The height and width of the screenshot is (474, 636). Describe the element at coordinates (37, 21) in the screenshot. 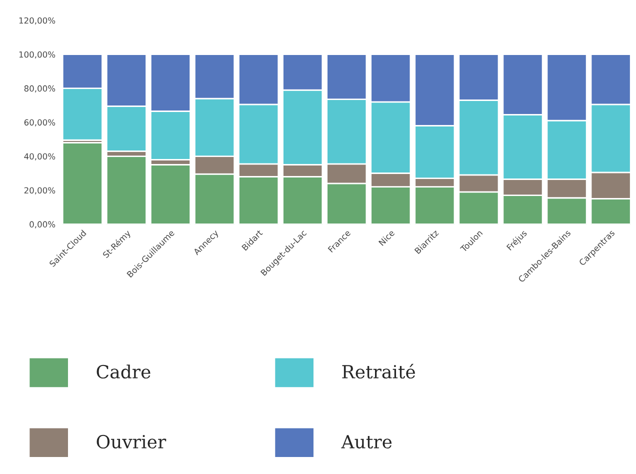

I see `y-tick-label: 120,00%` at that location.